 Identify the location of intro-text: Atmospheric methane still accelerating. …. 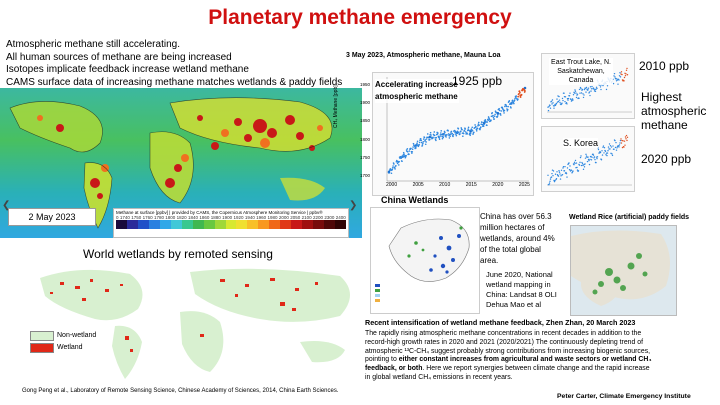
(181, 64).